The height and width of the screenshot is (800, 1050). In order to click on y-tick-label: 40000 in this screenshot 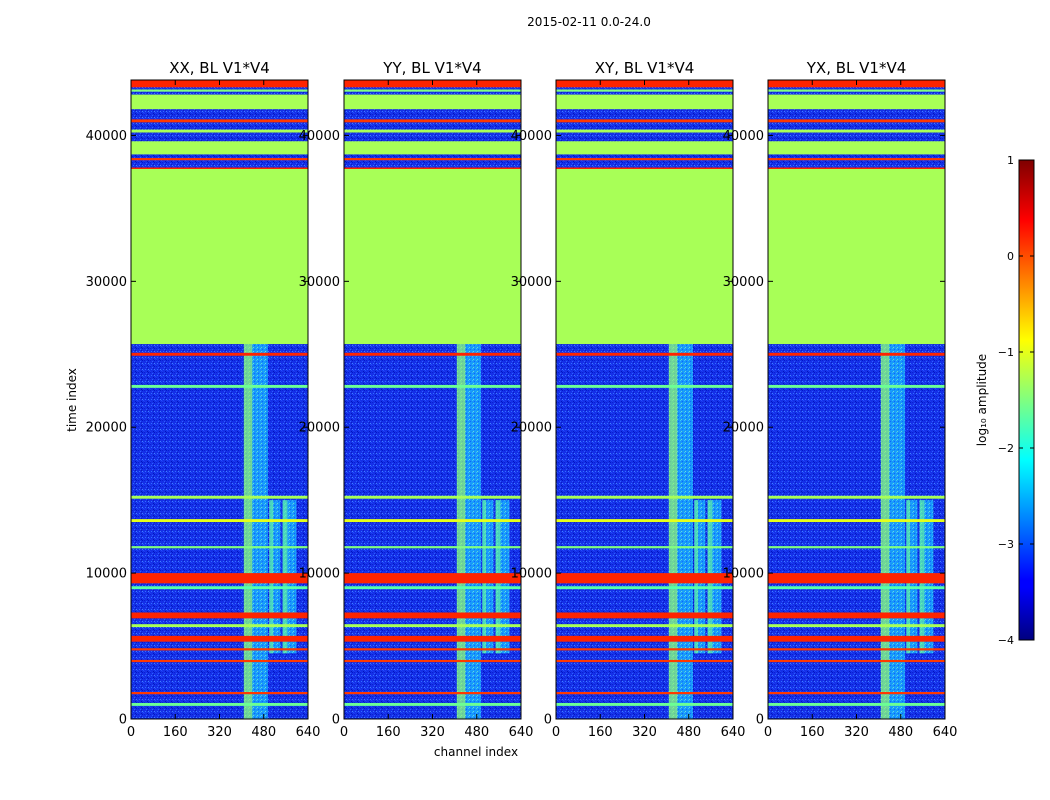, I will do `click(106, 136)`.